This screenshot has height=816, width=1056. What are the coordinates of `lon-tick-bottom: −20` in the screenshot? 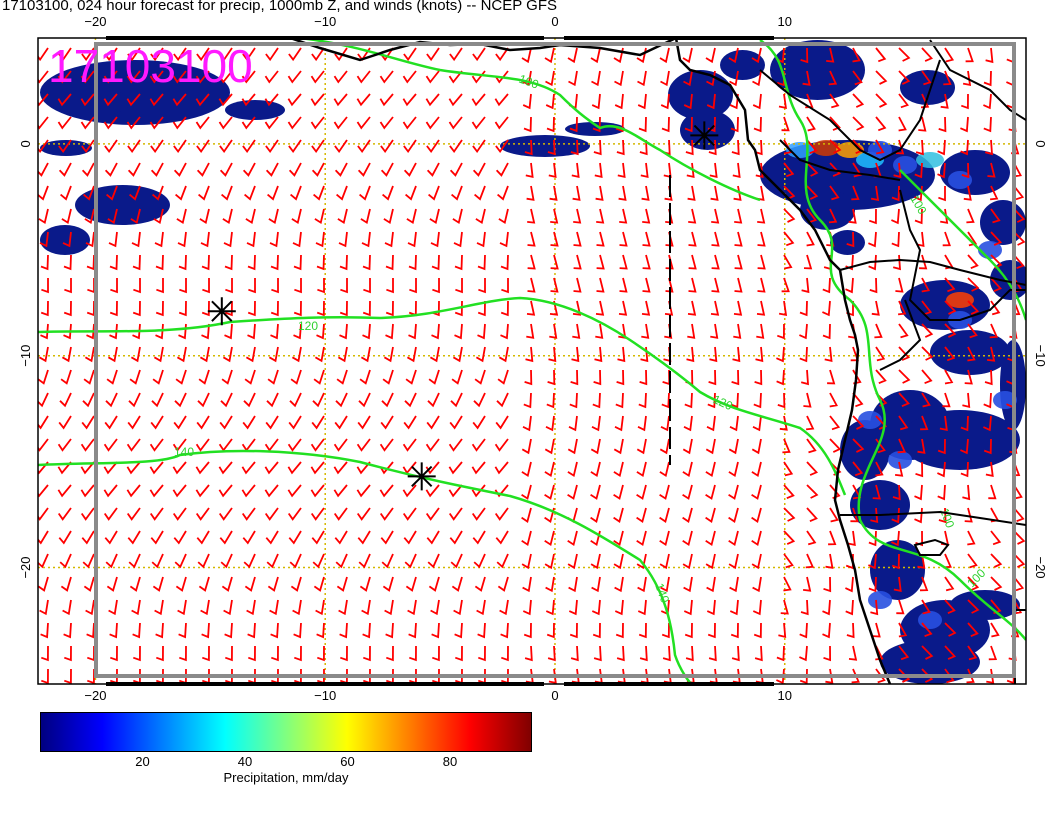 It's located at (95, 694).